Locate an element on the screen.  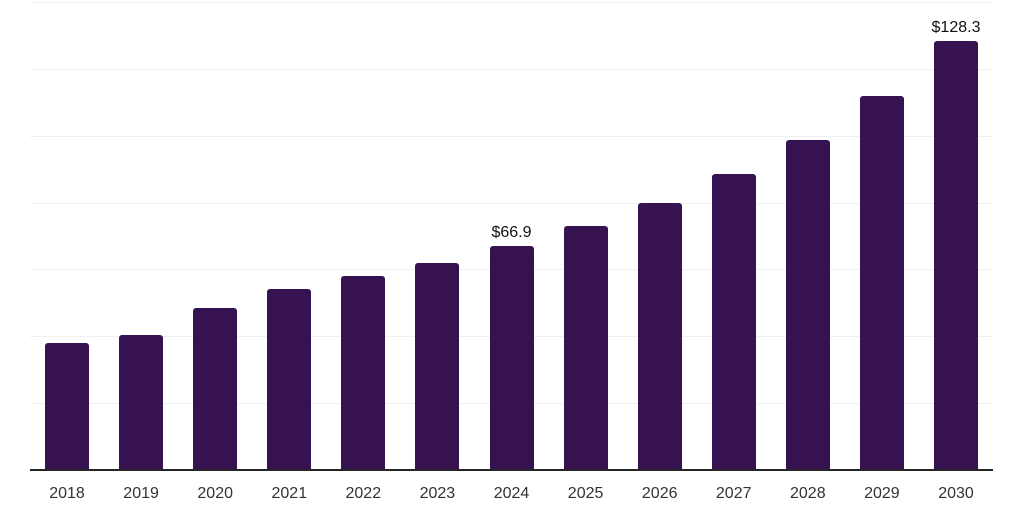
bar-value-label-2024: $66.9 is located at coordinates (511, 233).